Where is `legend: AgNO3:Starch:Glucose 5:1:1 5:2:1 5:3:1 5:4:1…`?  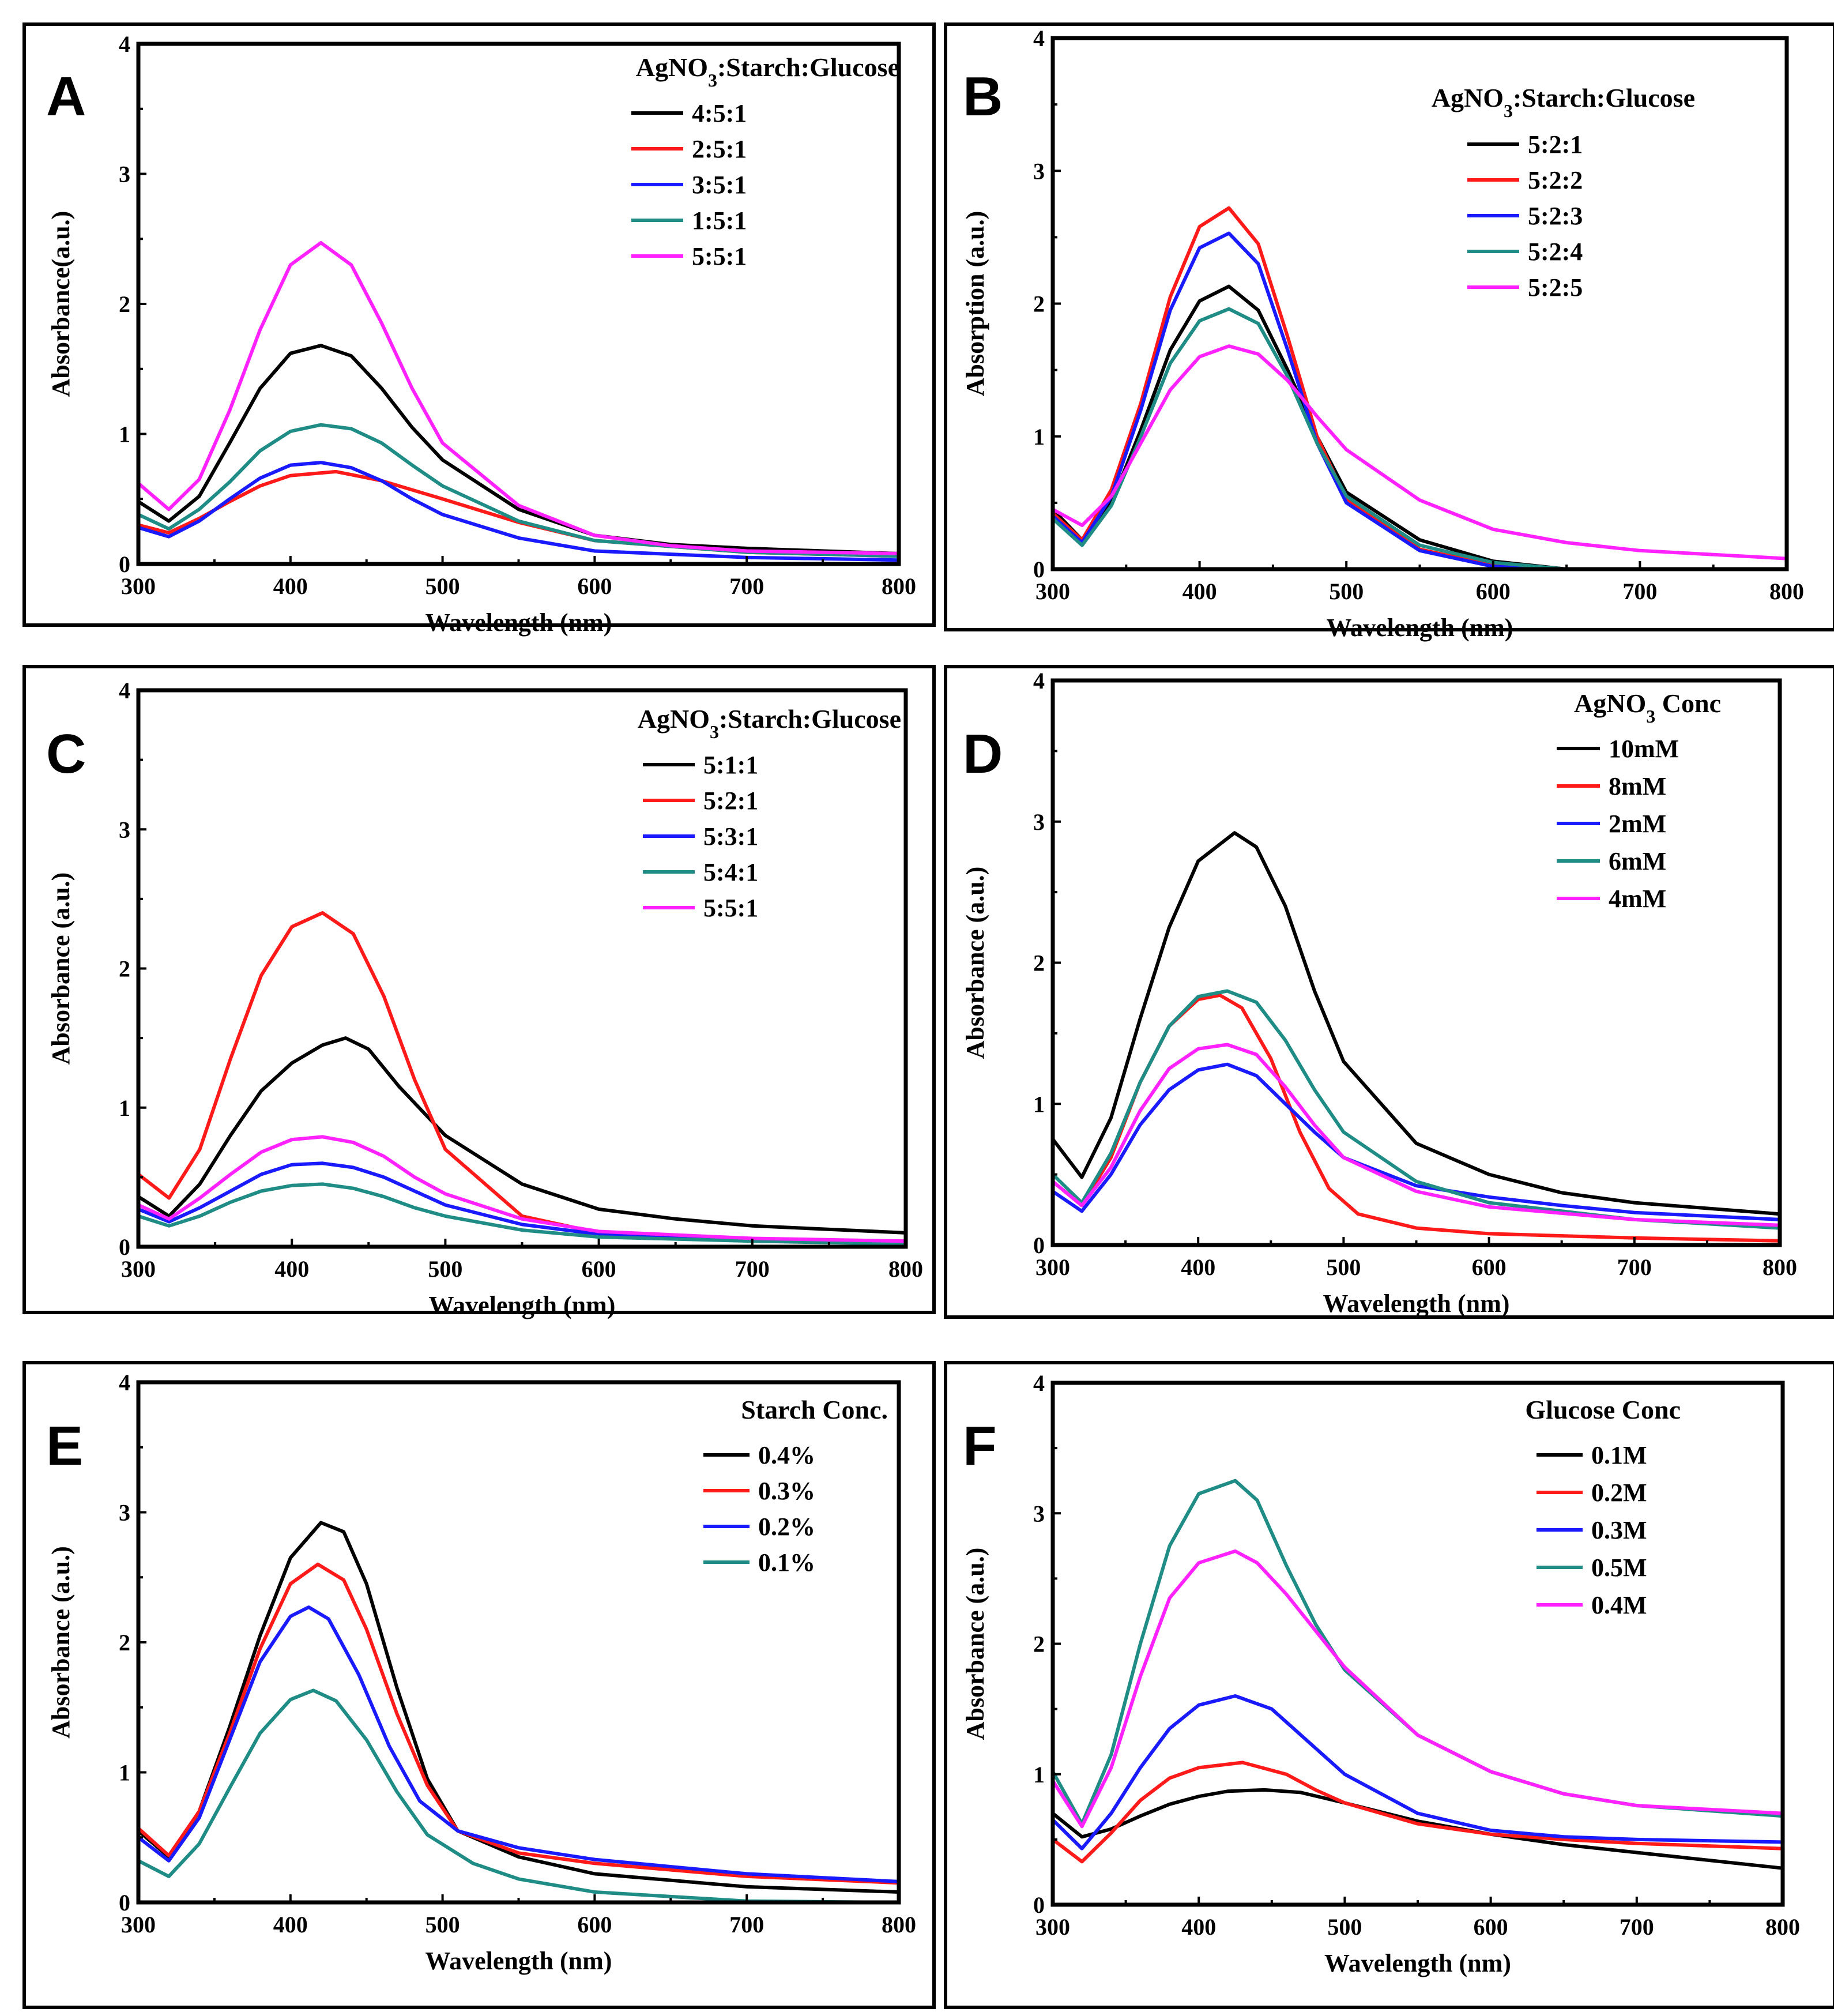
legend: AgNO3:Starch:Glucose 5:1:1 5:2:1 5:3:1 5:4:1… is located at coordinates (769, 813).